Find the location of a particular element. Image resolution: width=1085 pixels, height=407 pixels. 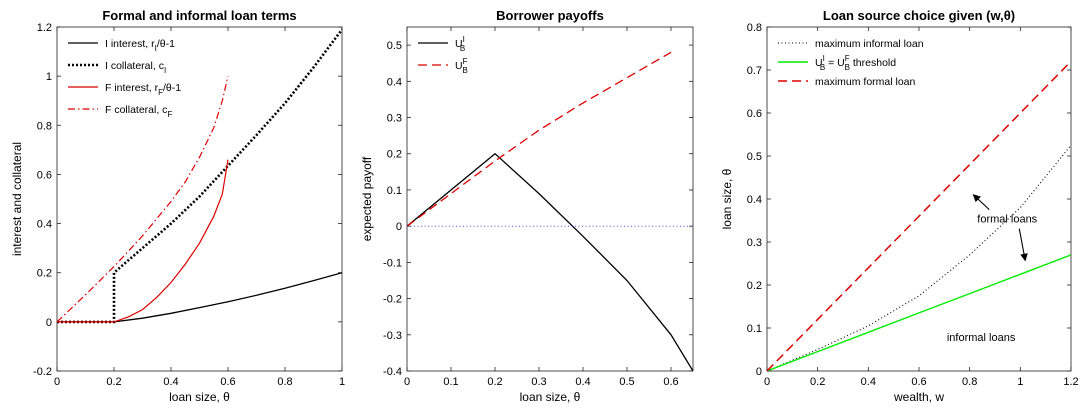

legend-label-f-interest-r-f-1: F interest, rF​/θ-1 is located at coordinates (143, 89).